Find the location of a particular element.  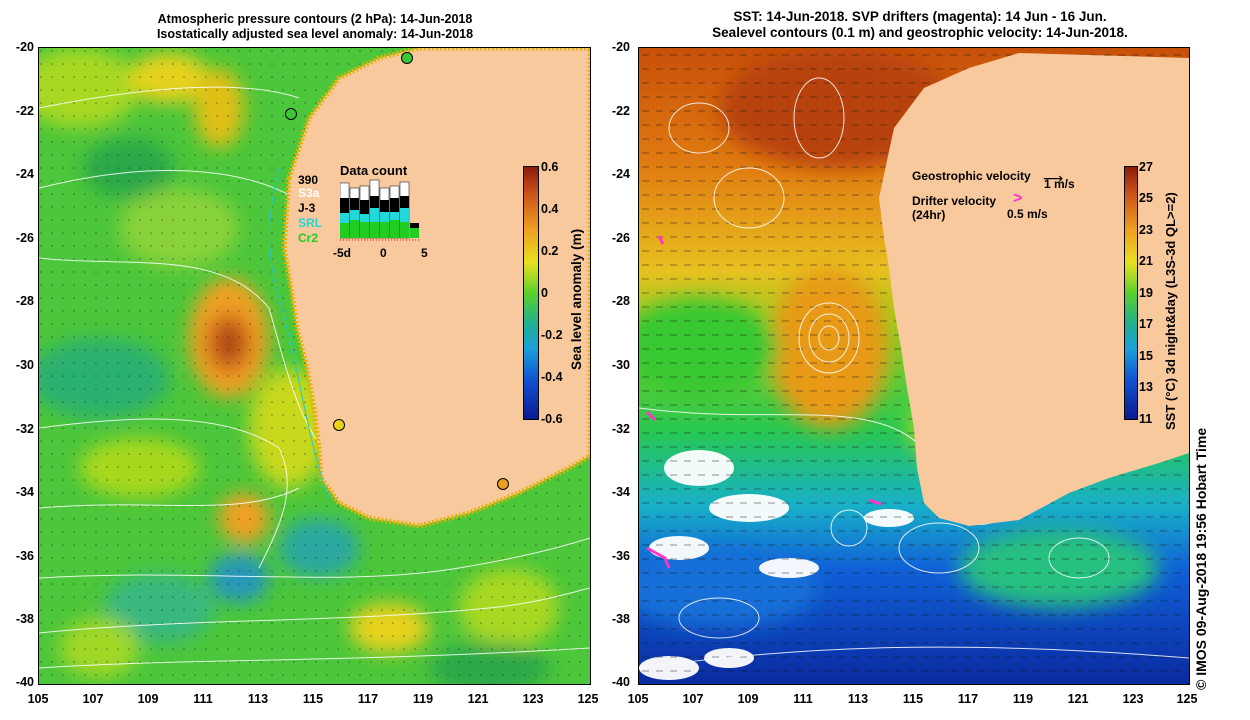

sst-cb-tick-1: 25 is located at coordinates (1146, 198).